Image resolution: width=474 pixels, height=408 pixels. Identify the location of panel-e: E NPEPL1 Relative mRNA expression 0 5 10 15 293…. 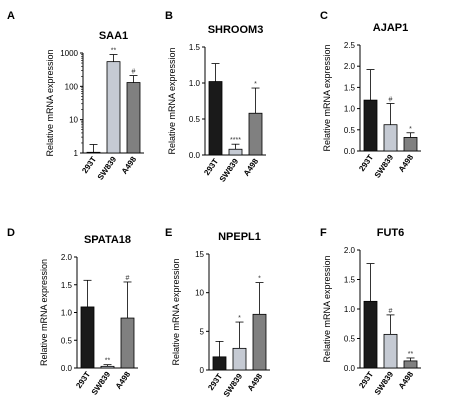
(217, 313).